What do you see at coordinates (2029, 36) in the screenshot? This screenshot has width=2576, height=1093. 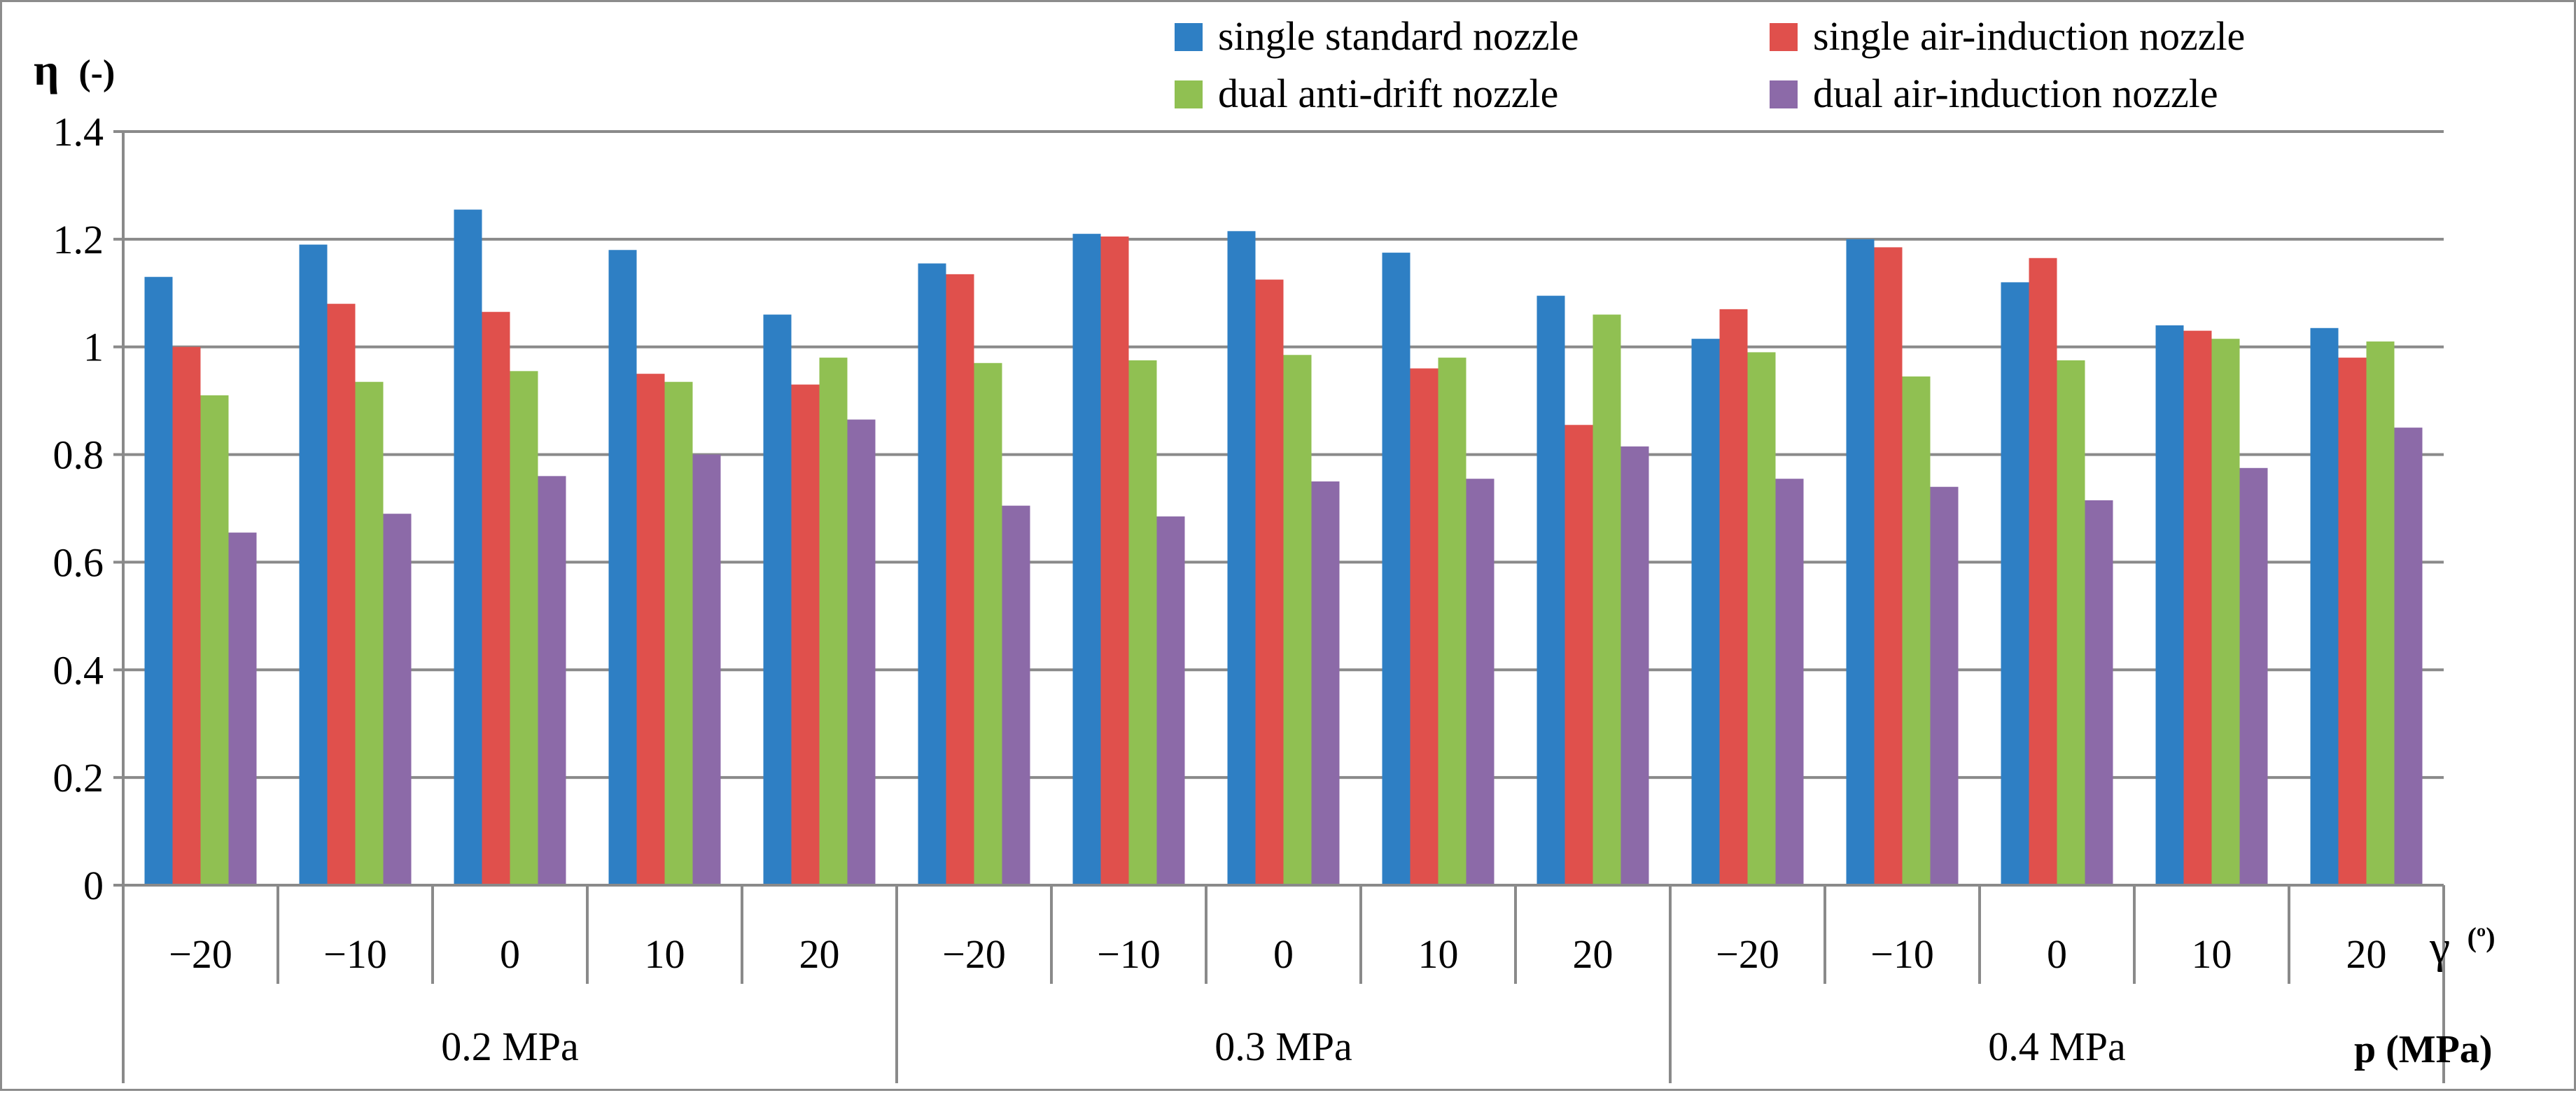 I see `legend-label: single air-induction nozzle` at bounding box center [2029, 36].